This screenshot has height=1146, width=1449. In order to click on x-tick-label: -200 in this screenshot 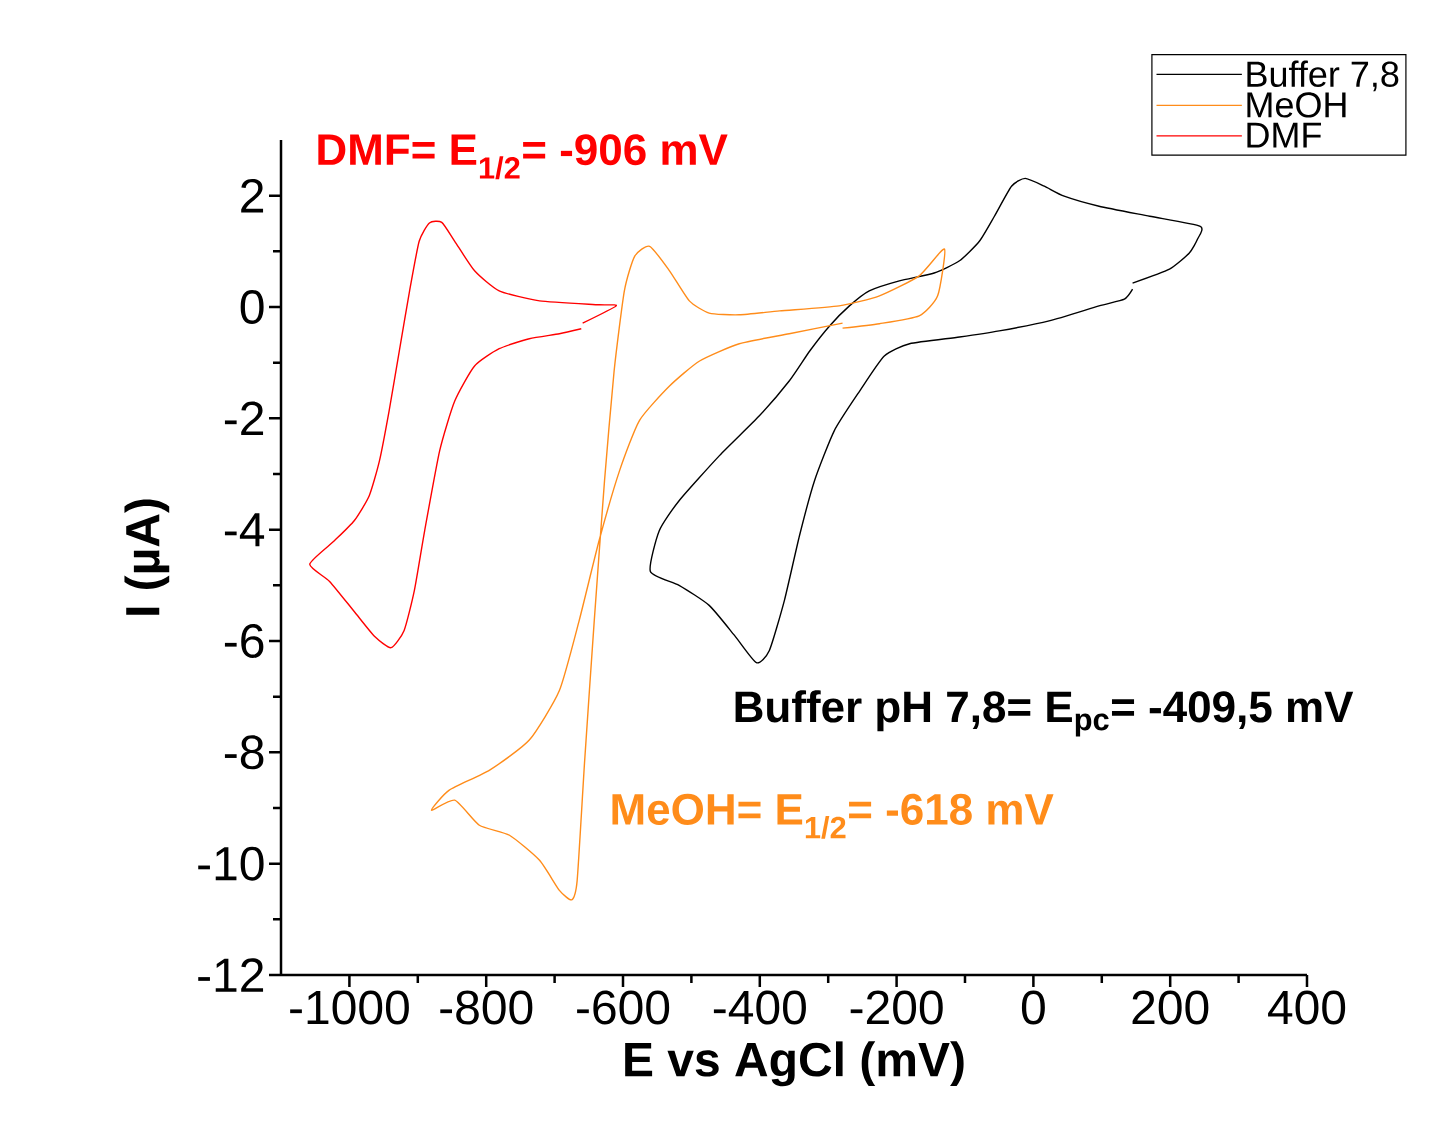, I will do `click(896, 1007)`.